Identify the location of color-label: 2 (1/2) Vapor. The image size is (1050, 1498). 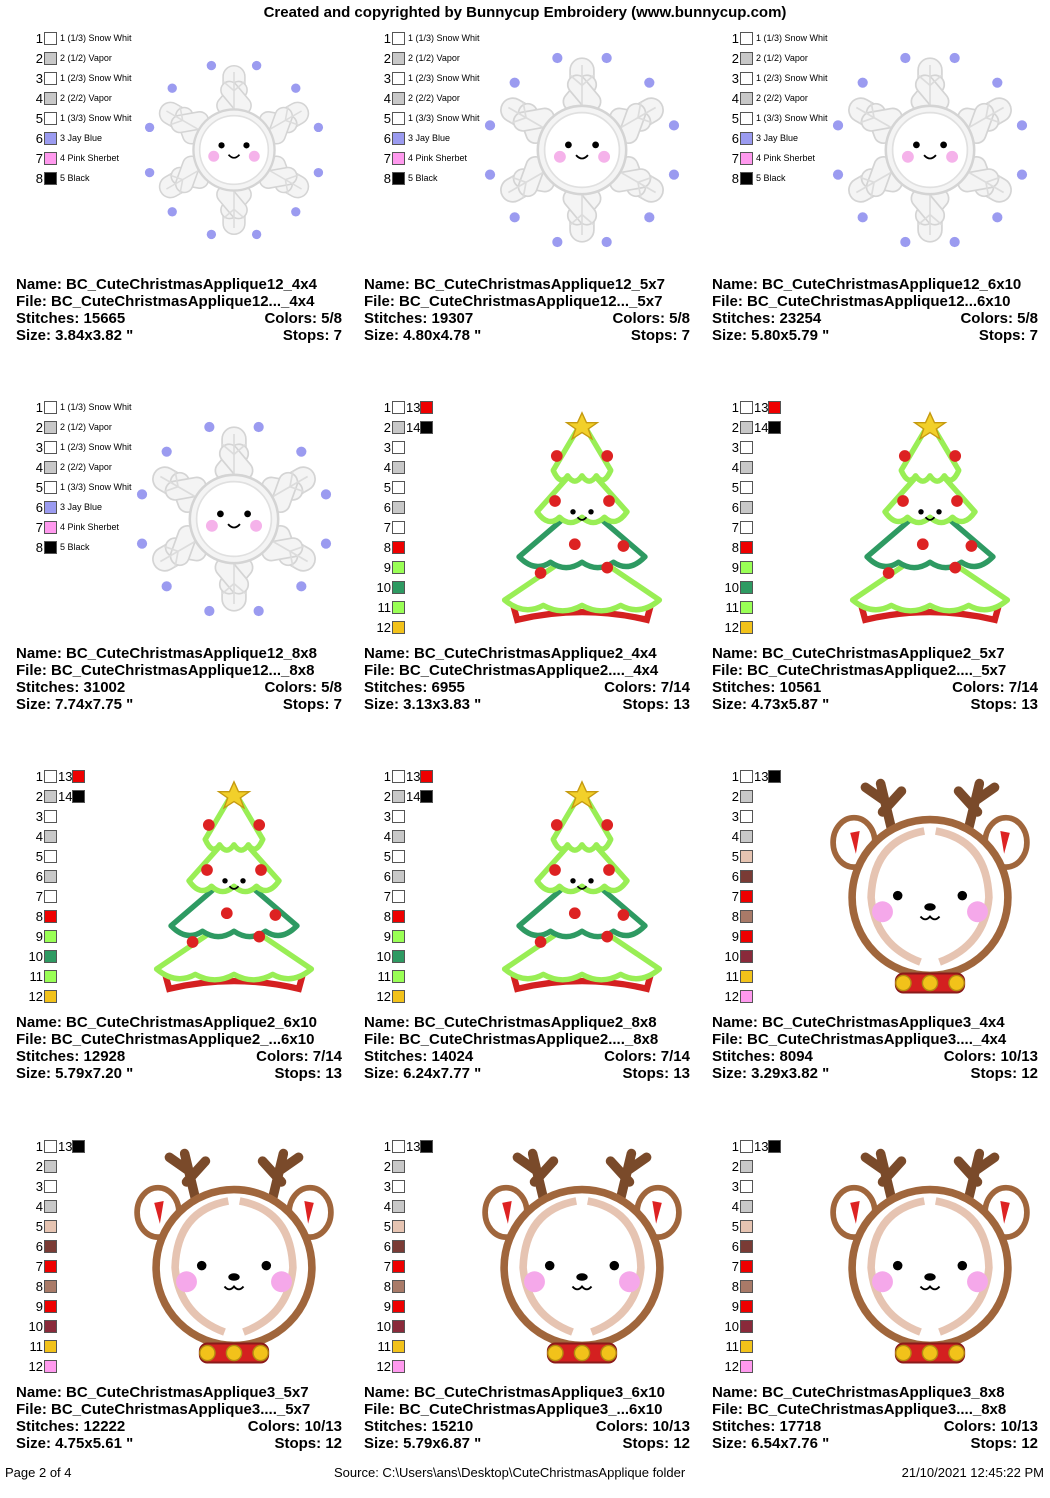
(86, 427).